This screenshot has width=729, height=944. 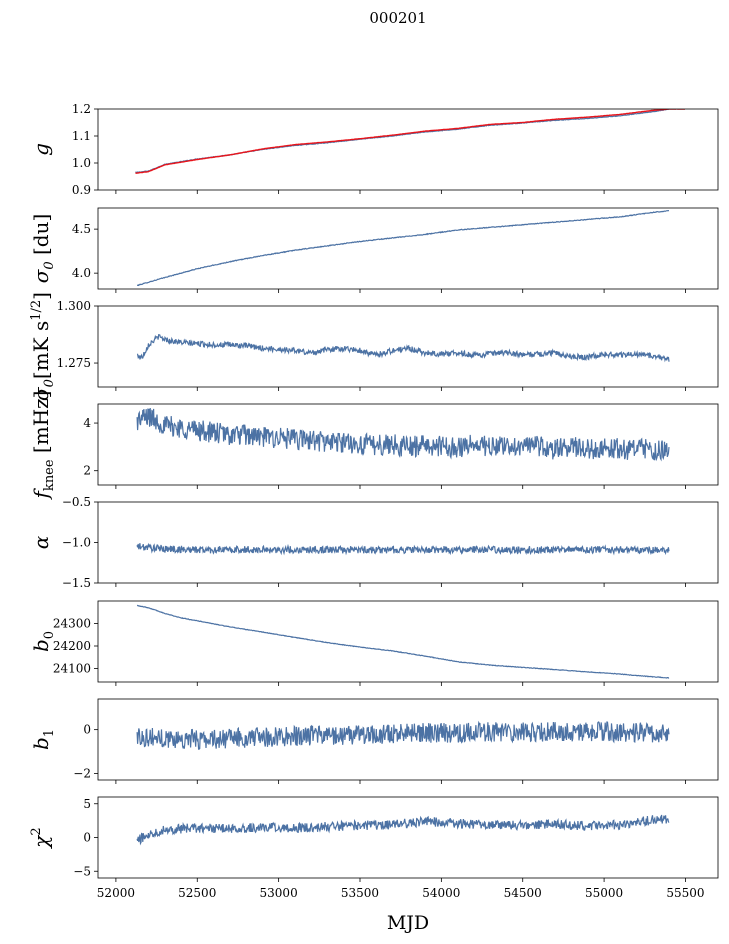 What do you see at coordinates (685, 893) in the screenshot?
I see `x-tick-label: 55500` at bounding box center [685, 893].